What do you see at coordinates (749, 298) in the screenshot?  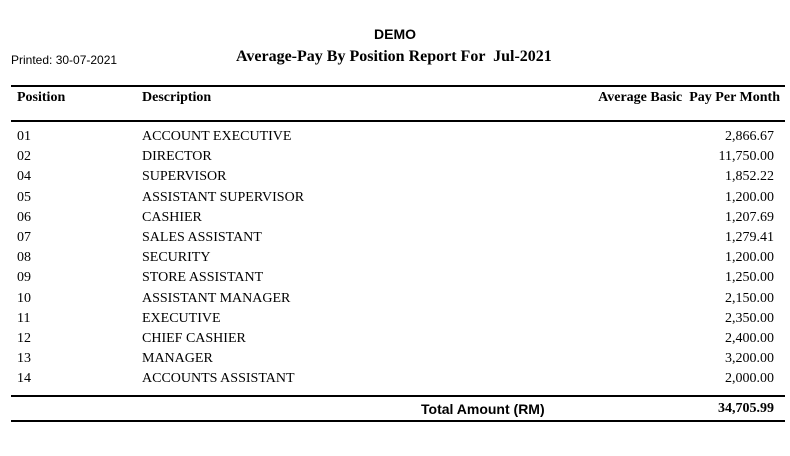 I see `amount-cell: 2,150.00` at bounding box center [749, 298].